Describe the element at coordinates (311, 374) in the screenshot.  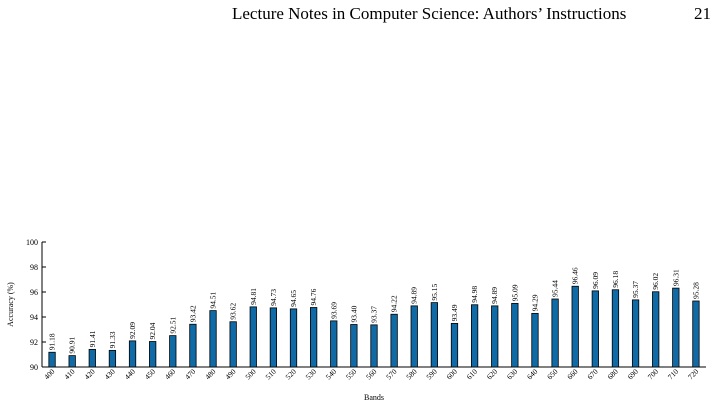
I see `x-tick-label: 530` at that location.